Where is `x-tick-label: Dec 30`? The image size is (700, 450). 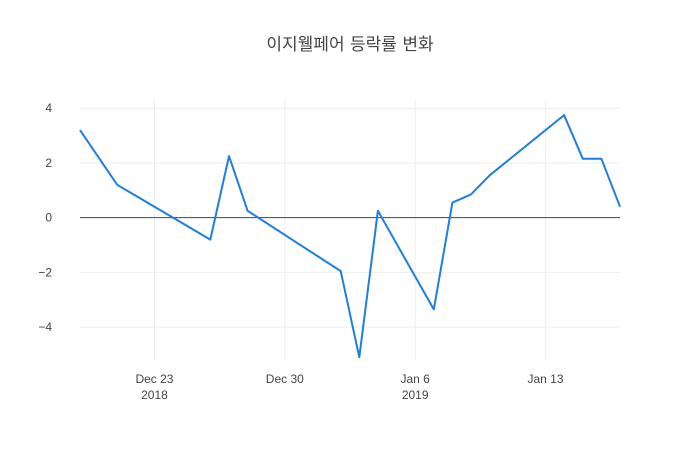 x-tick-label: Dec 30 is located at coordinates (285, 379).